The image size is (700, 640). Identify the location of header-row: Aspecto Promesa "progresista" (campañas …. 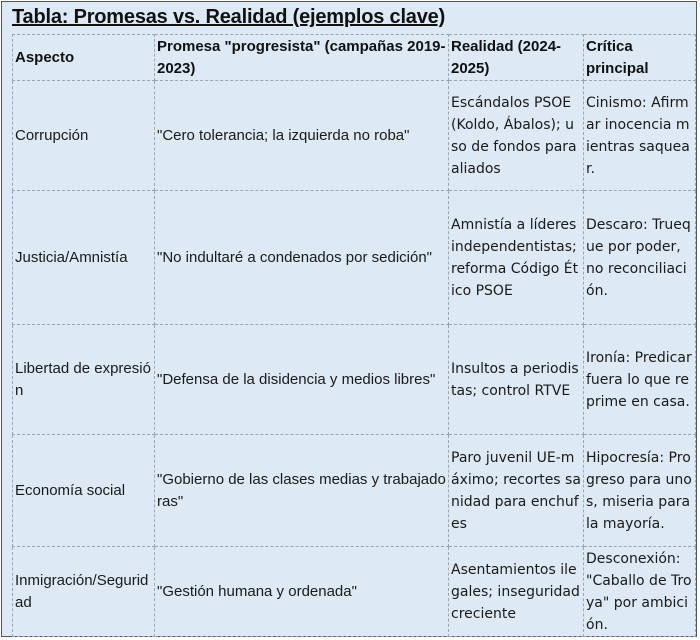
(354, 57).